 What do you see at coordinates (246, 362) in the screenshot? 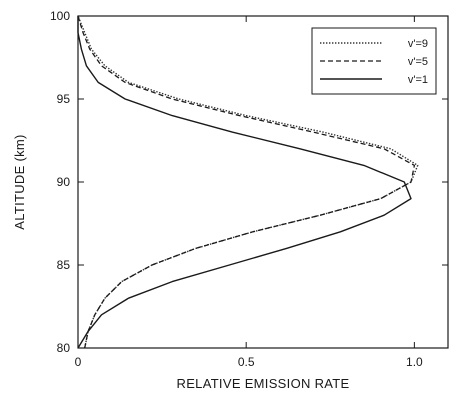
I see `x-tick-label-1: 0.5` at bounding box center [246, 362].